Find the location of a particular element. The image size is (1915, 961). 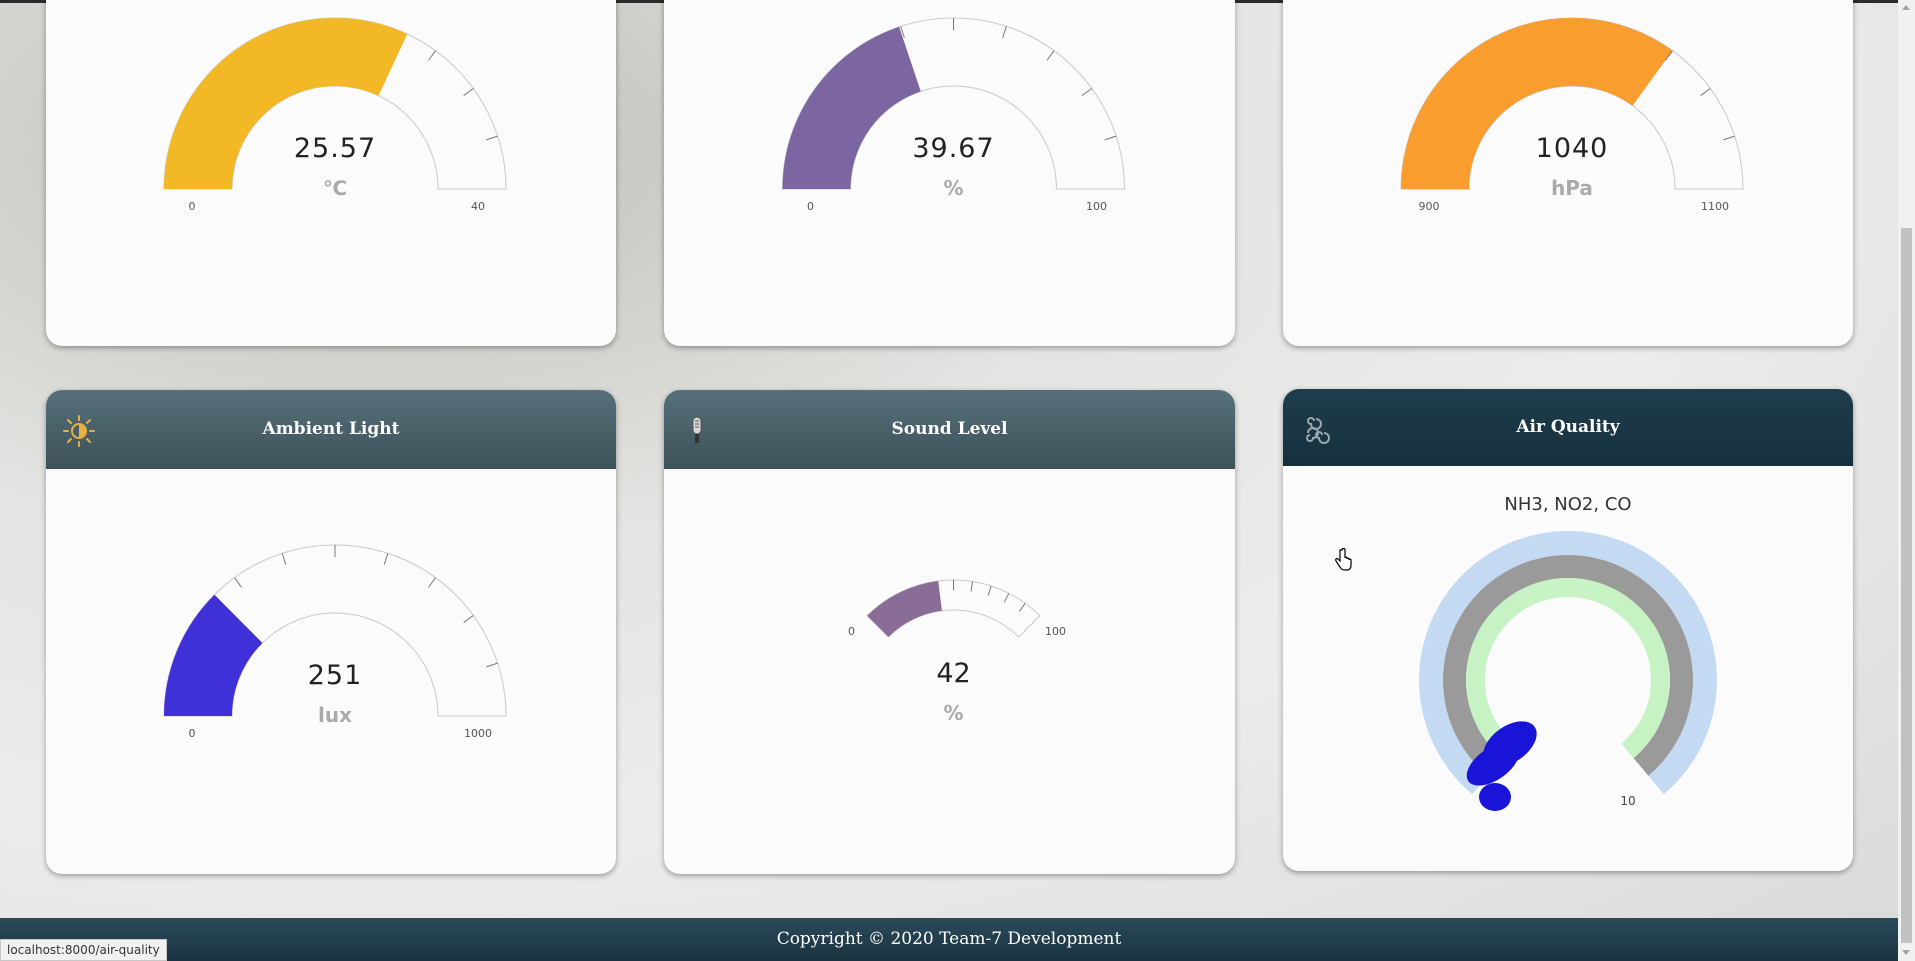

humidity-gauge-fill is located at coordinates (851, 107).